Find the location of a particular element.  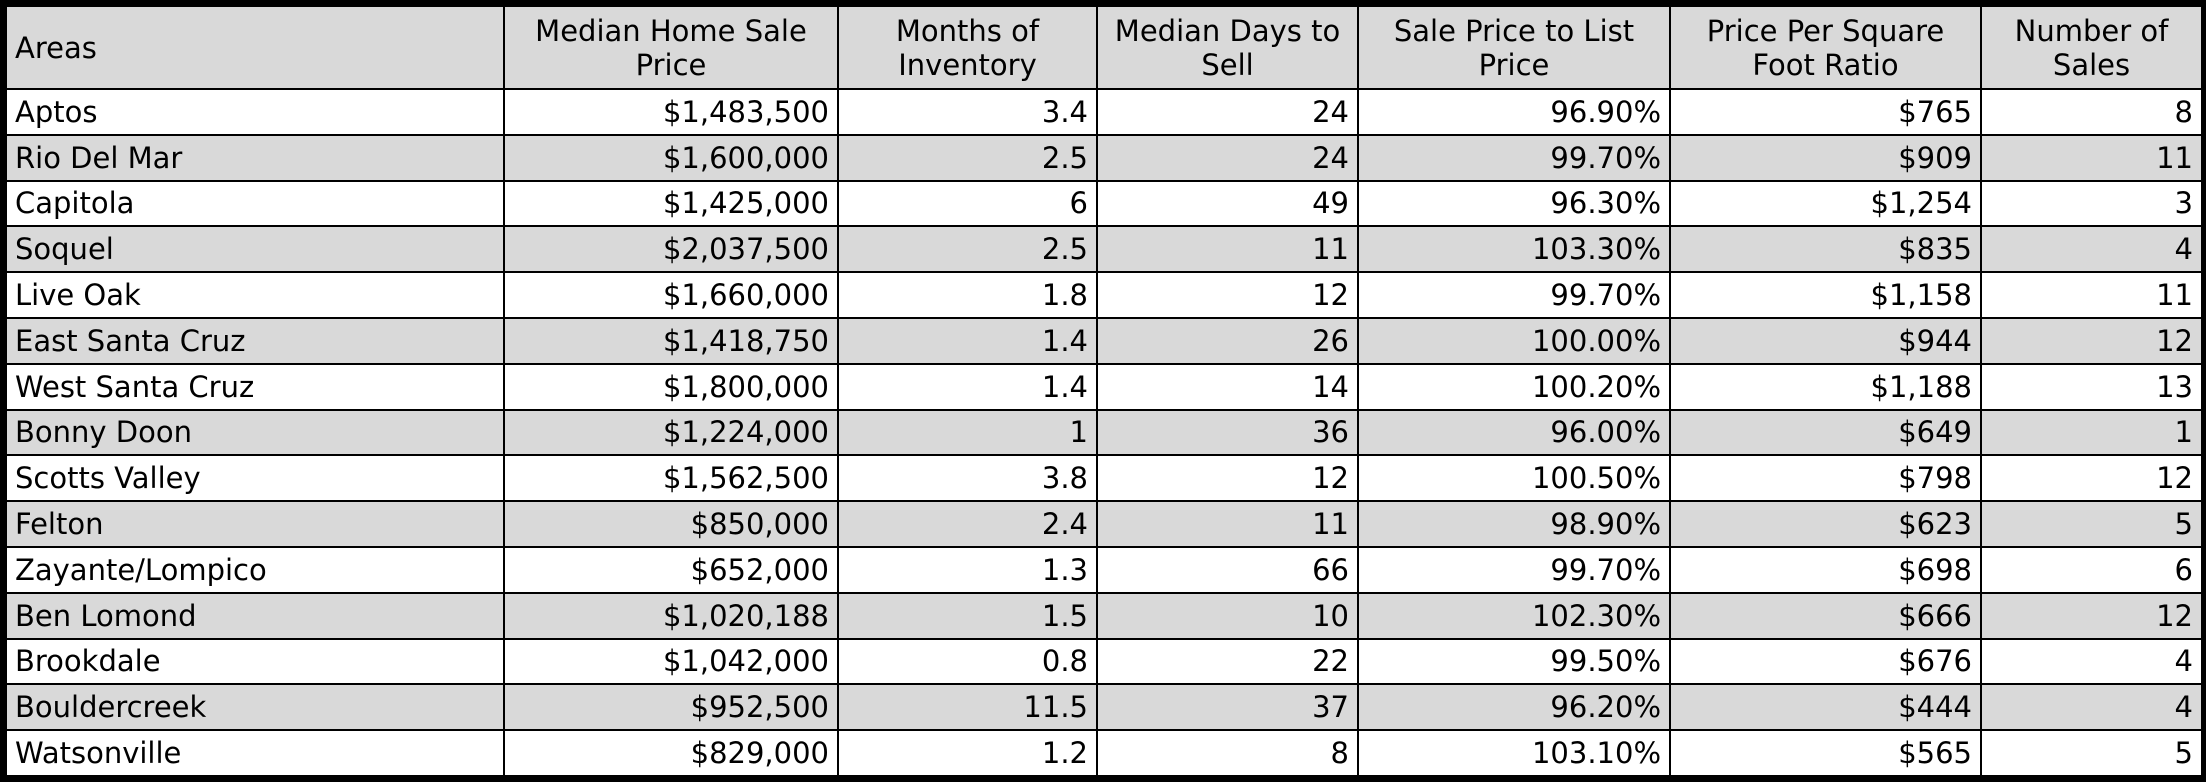

price-per-square-foot-cell: $798 is located at coordinates (1825, 478).